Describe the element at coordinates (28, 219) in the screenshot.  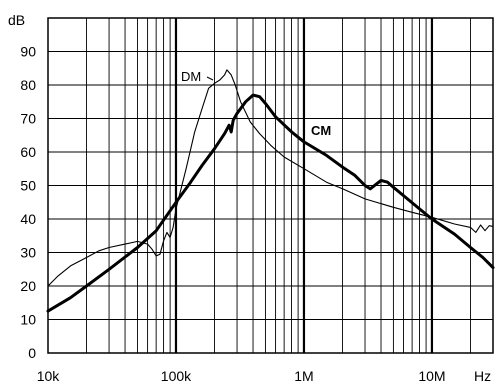
I see `y-tick-label: 40` at that location.